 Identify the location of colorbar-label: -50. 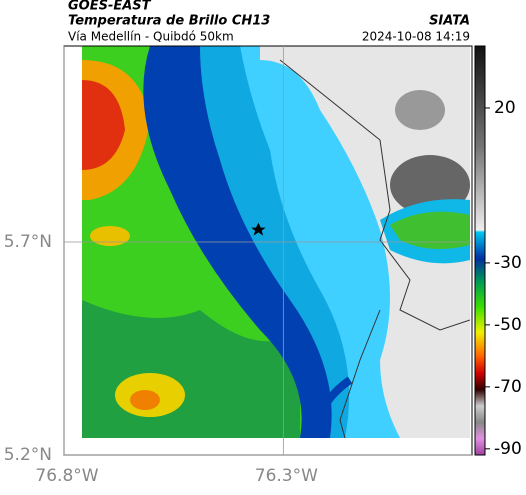
(508, 325).